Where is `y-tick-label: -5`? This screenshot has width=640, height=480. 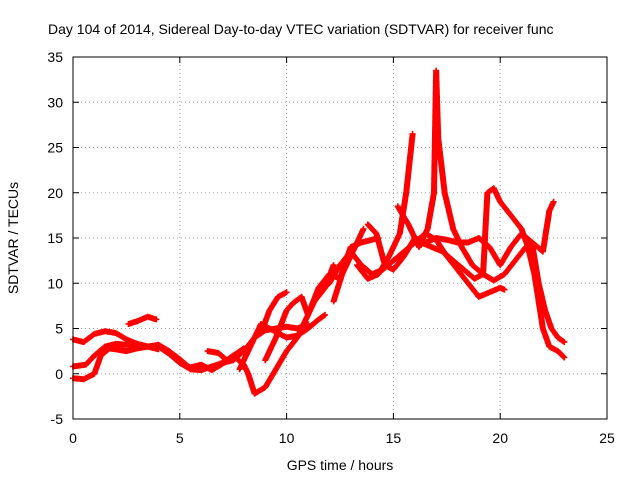
y-tick-label: -5 is located at coordinates (57, 419).